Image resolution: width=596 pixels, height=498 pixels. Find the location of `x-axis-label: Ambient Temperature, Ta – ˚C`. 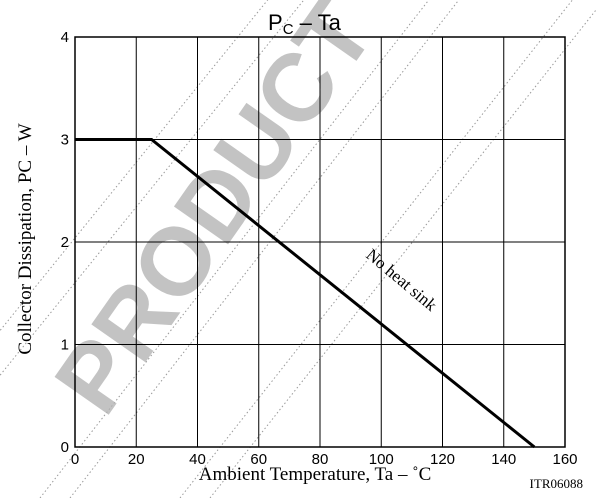

x-axis-label: Ambient Temperature, Ta – ˚C is located at coordinates (315, 474).